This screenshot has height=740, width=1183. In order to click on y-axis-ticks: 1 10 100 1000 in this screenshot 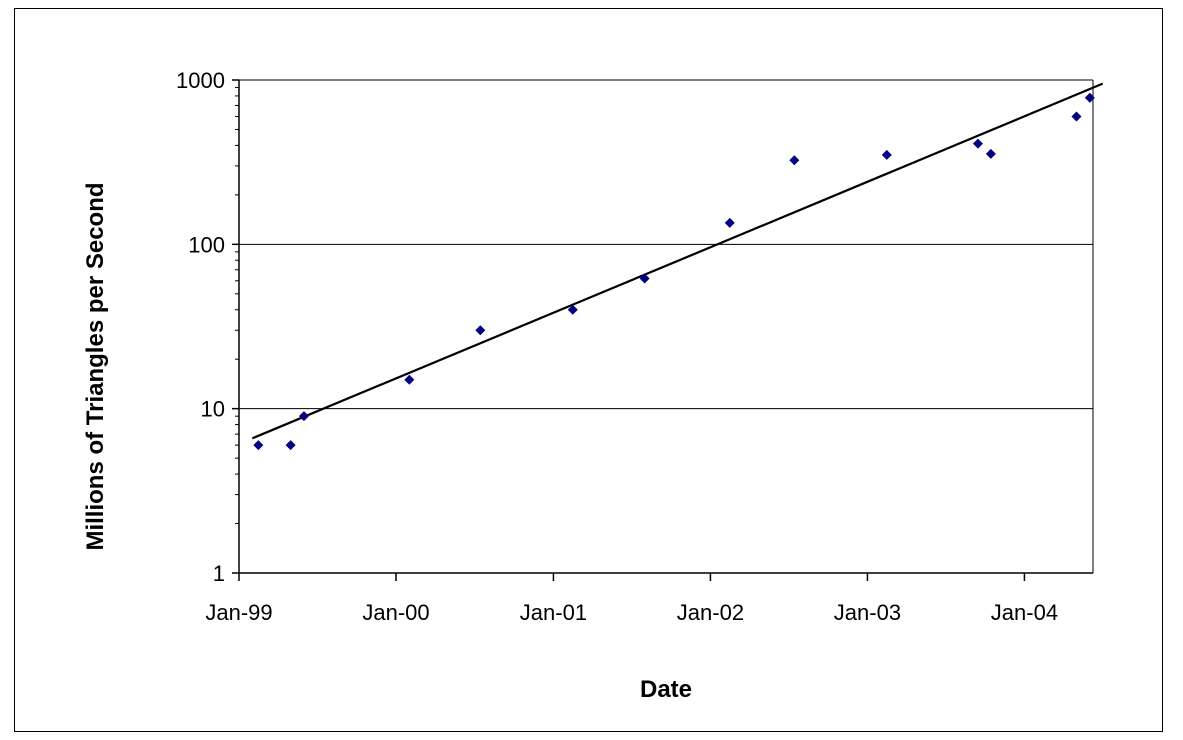, I will do `click(207, 327)`.